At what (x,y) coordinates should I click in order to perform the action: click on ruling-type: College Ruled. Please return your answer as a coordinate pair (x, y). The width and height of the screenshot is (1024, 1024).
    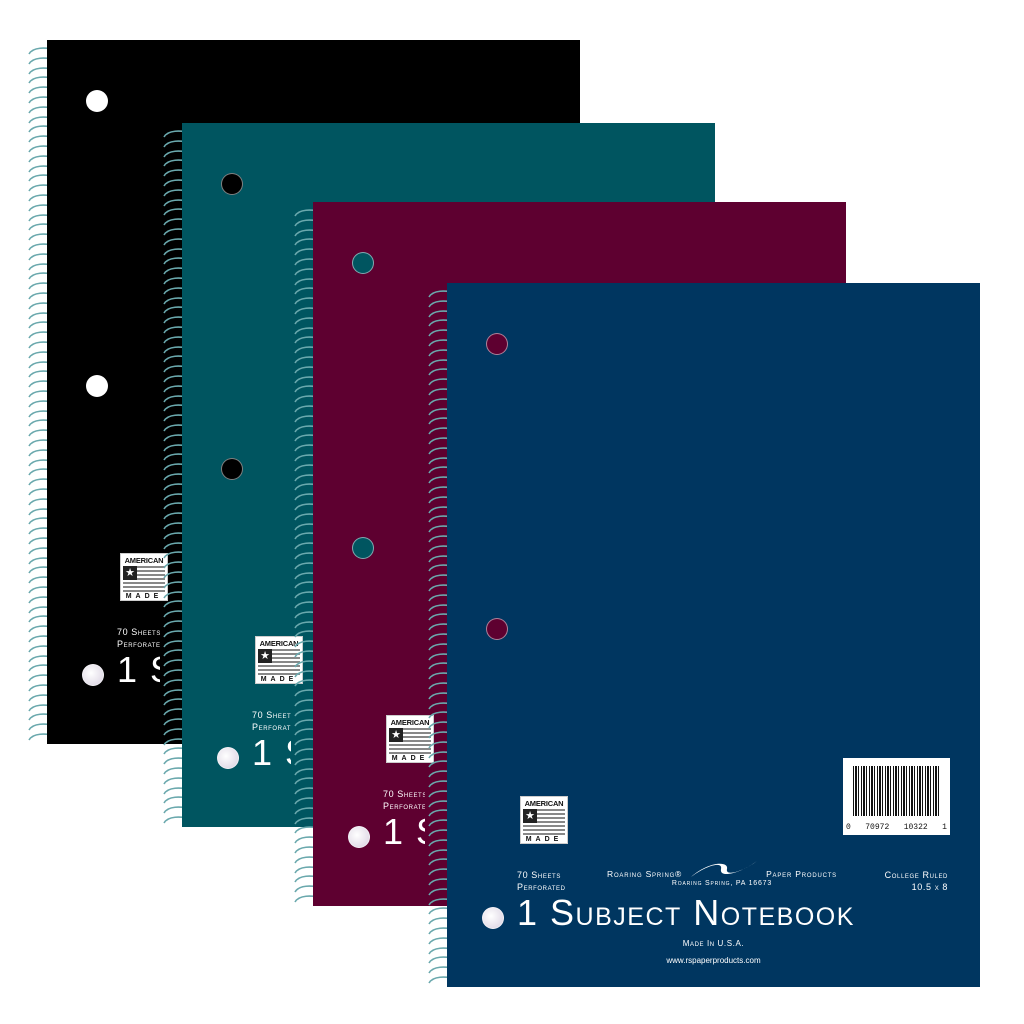
    Looking at the image, I should click on (916, 875).